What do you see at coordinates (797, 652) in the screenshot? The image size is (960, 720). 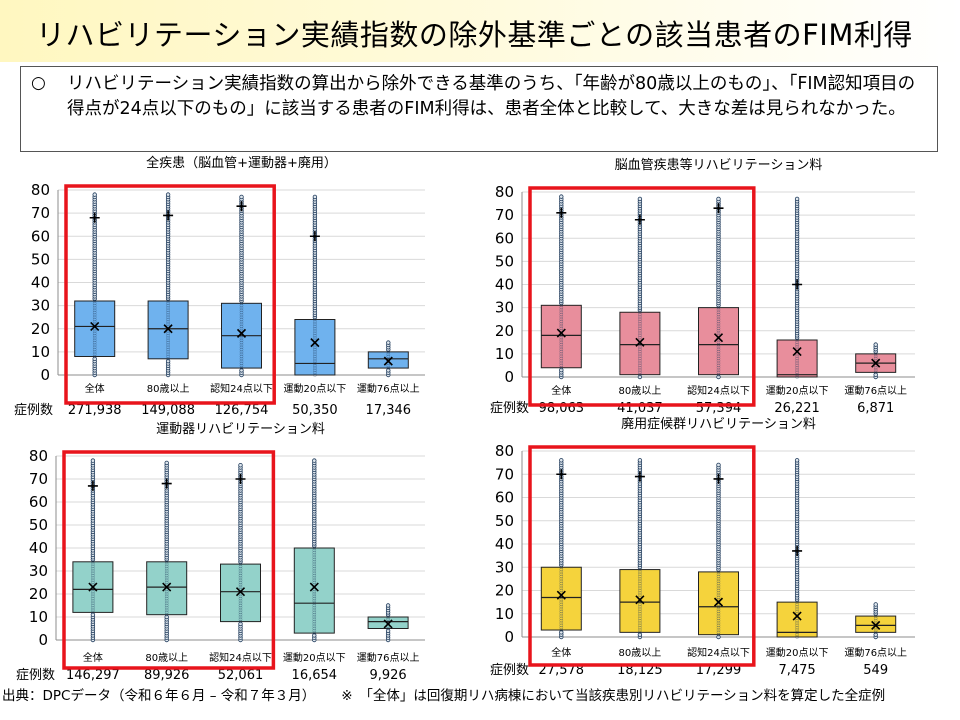 I see `x-tick-label: 運動20点以下` at bounding box center [797, 652].